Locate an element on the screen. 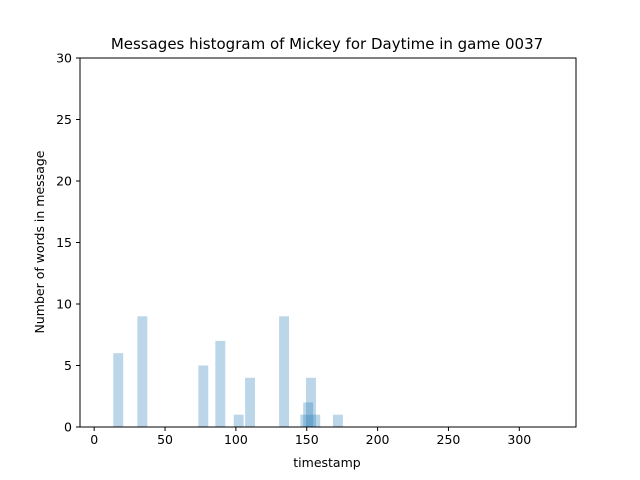 This screenshot has width=640, height=480. x-tick-label: 100 is located at coordinates (236, 439).